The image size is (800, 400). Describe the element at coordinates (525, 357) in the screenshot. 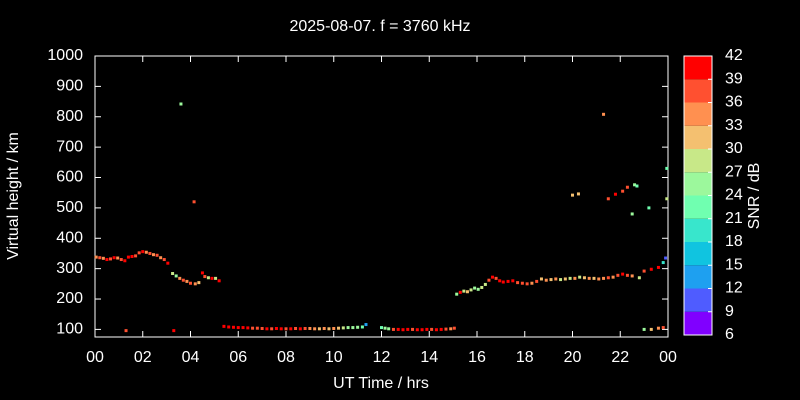

I see `x-tick-label: 18` at that location.